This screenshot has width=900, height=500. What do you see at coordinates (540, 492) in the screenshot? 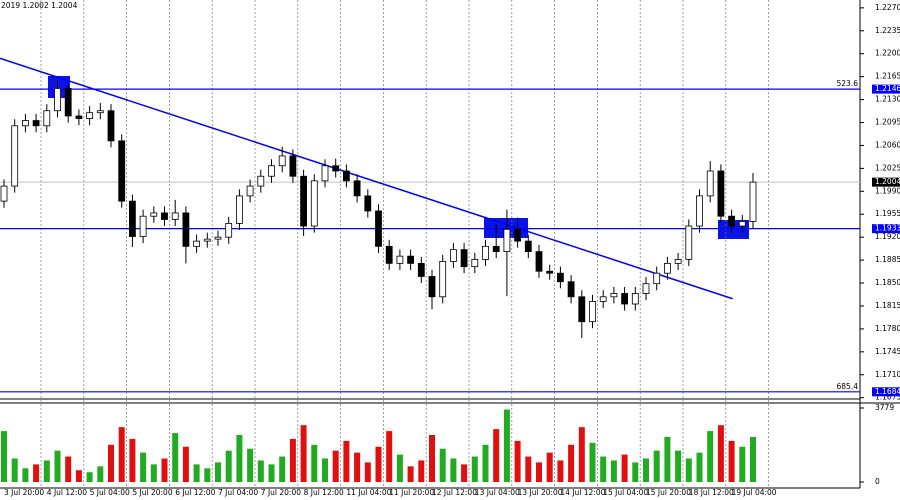
I see `x-tick-label: 13 Jul 20:00` at bounding box center [540, 492].